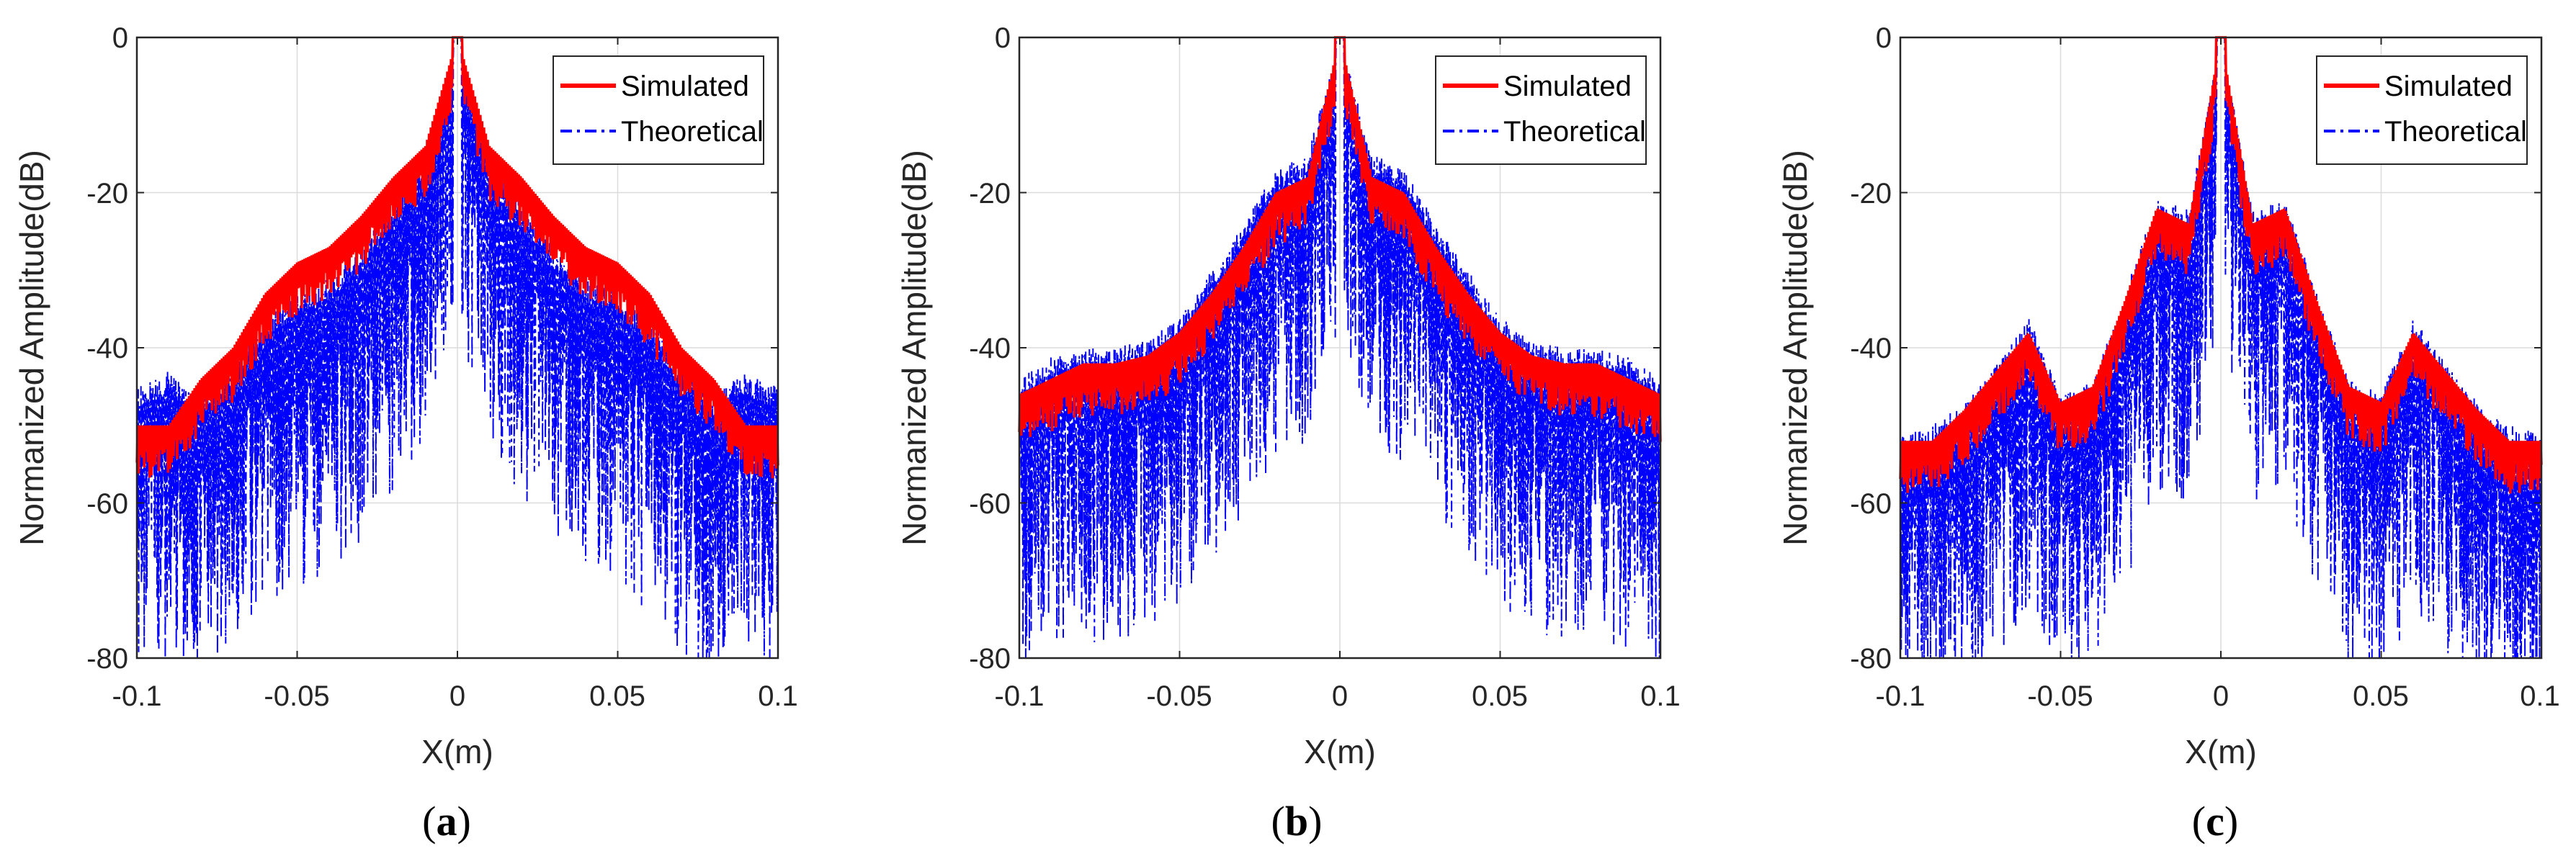  Describe the element at coordinates (464, 821) in the screenshot. I see `panel-a-caption-close: )` at that location.